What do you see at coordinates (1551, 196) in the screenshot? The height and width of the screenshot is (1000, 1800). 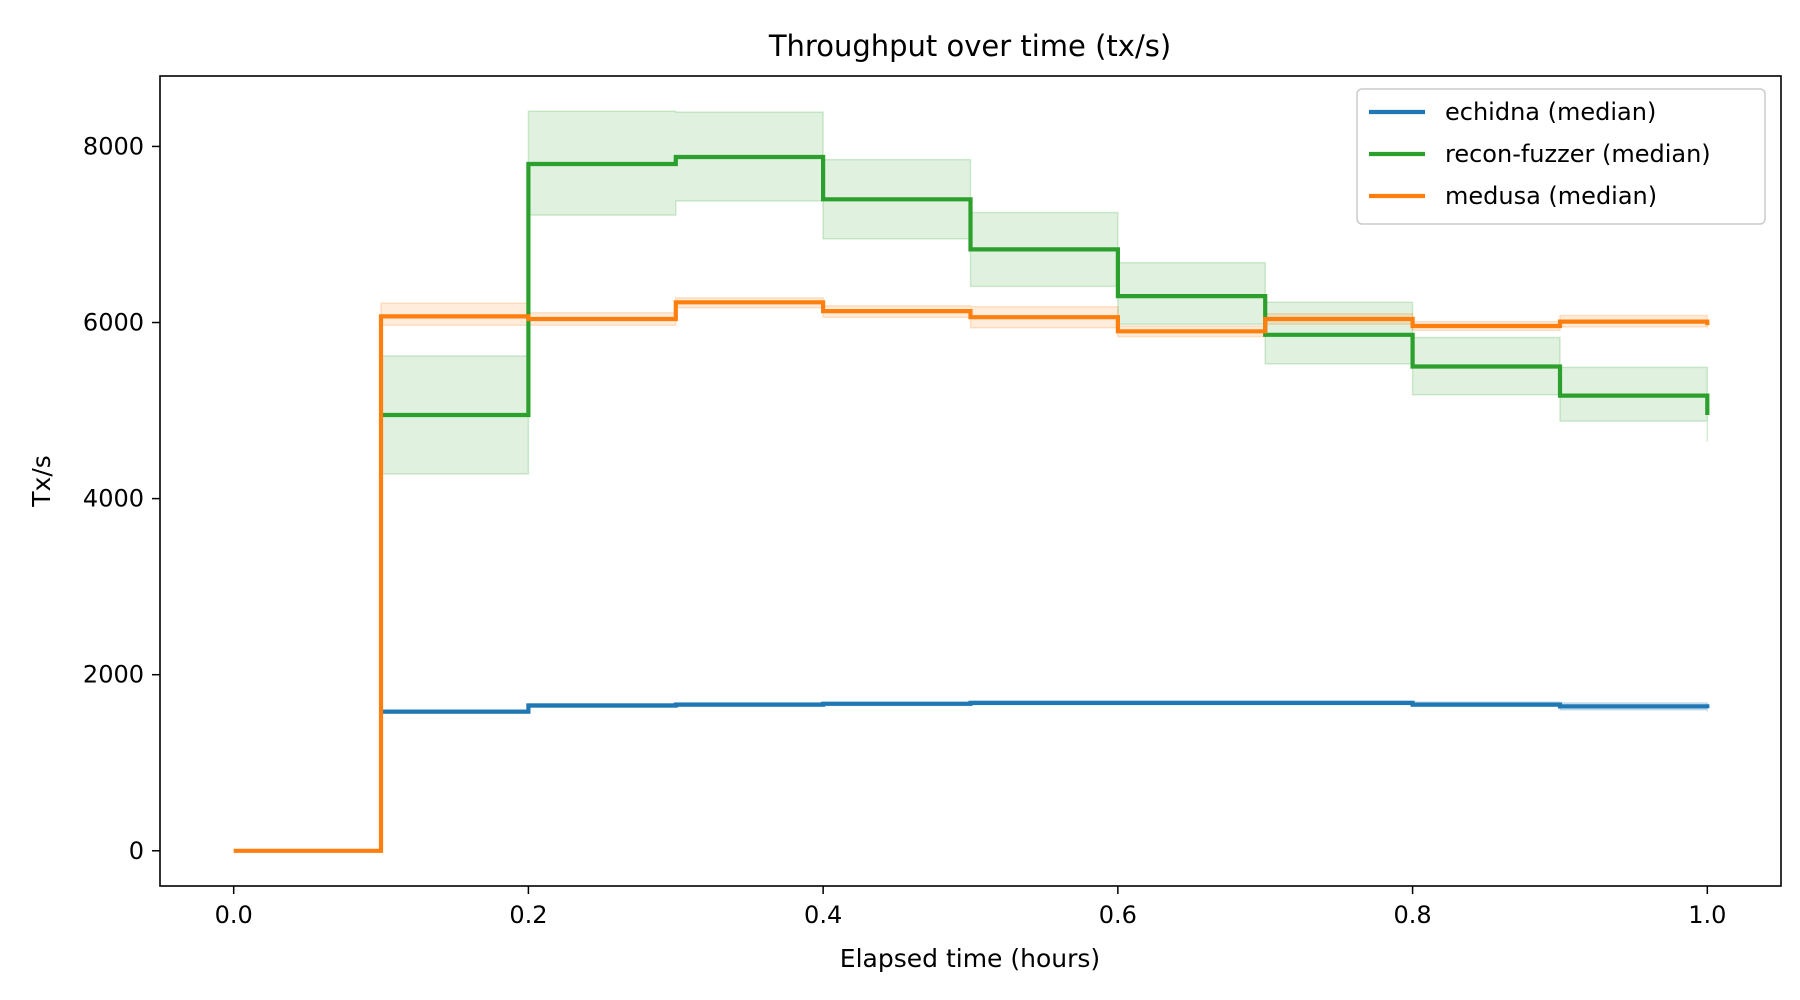 I see `legend-label: medusa (median)` at bounding box center [1551, 196].